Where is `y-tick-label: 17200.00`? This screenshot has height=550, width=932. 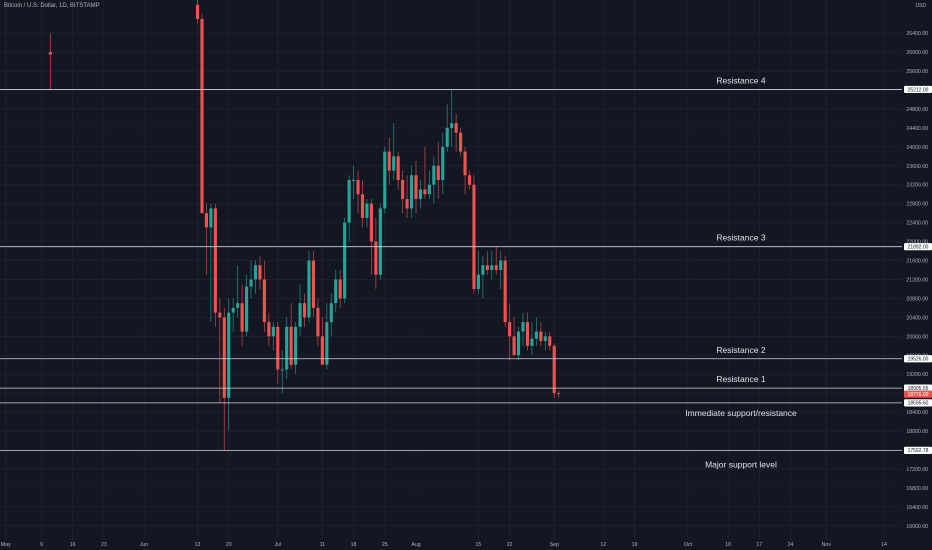 y-tick-label: 17200.00 is located at coordinates (917, 470).